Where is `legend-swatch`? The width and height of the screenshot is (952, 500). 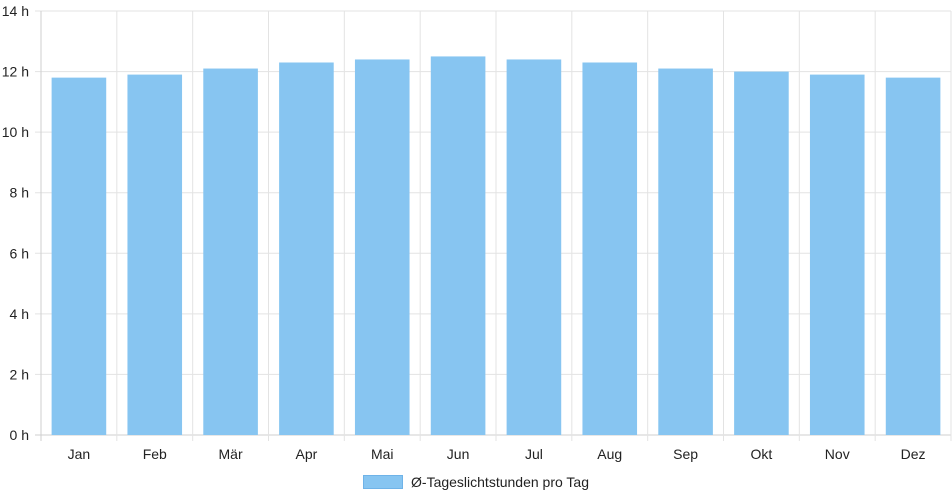
legend-swatch is located at coordinates (383, 482).